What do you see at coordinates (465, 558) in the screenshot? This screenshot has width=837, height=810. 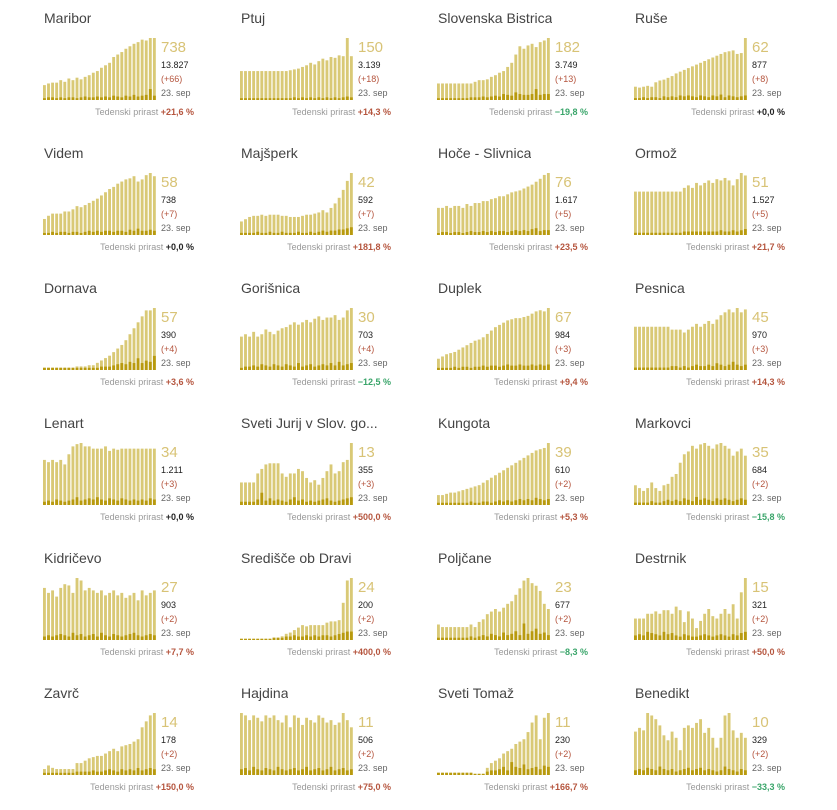 I see `chart-title: Poljčane` at bounding box center [465, 558].